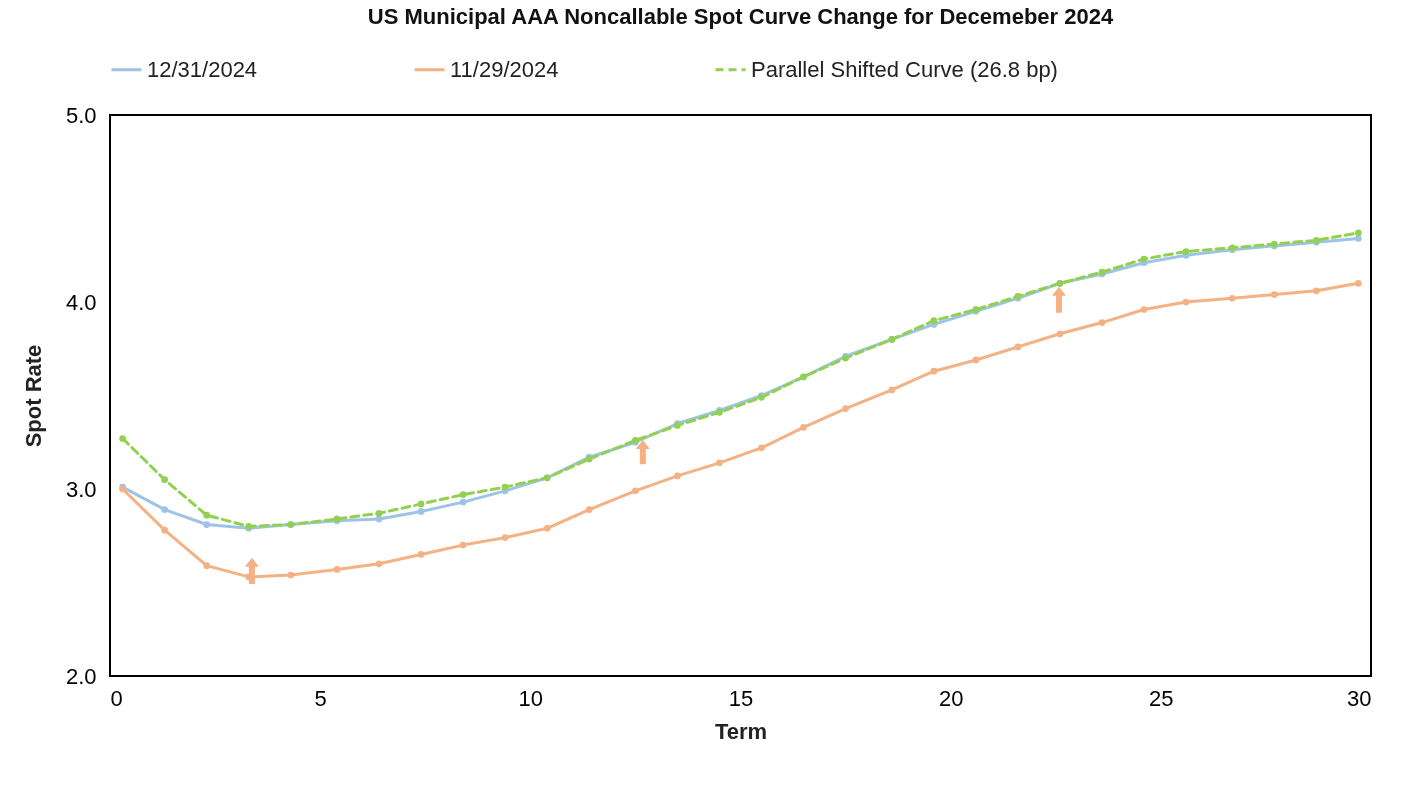 This screenshot has width=1406, height=798. What do you see at coordinates (81, 115) in the screenshot?
I see `y-tick-label: 5.0` at bounding box center [81, 115].